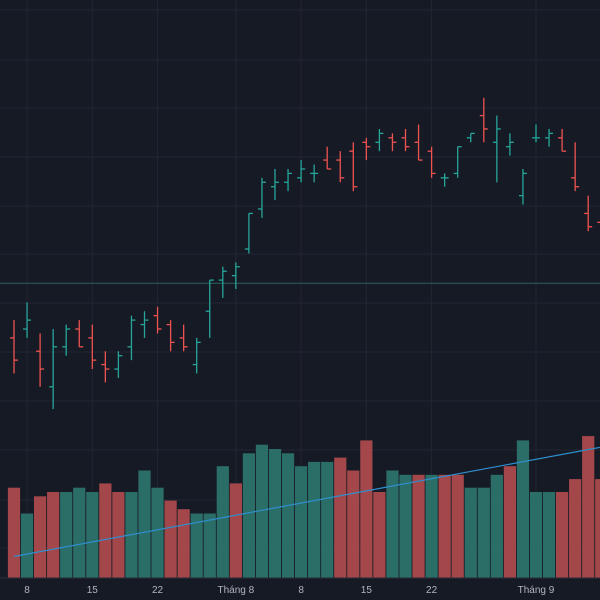 The width and height of the screenshot is (600, 600). Describe the element at coordinates (536, 590) in the screenshot. I see `x-tick-label: Tháng 9` at that location.